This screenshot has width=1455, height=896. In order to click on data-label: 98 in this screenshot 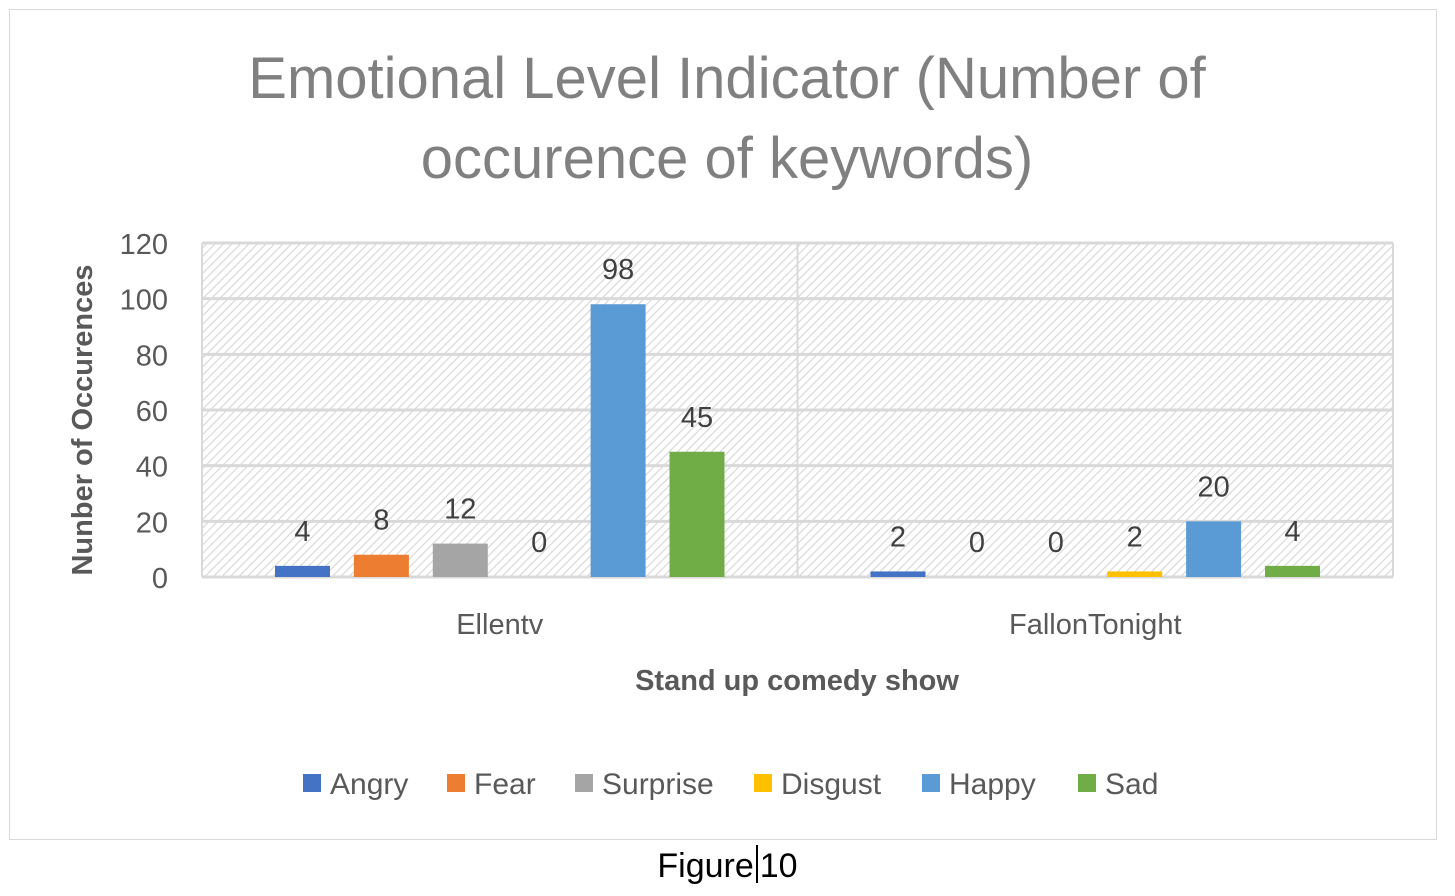, I will do `click(618, 270)`.